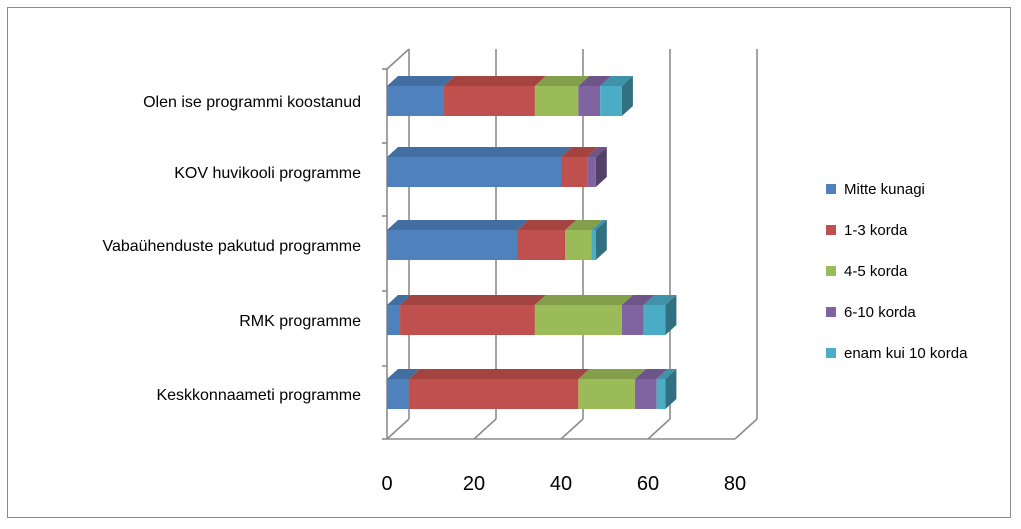  I want to click on bar-3-2-front, so click(578, 320).